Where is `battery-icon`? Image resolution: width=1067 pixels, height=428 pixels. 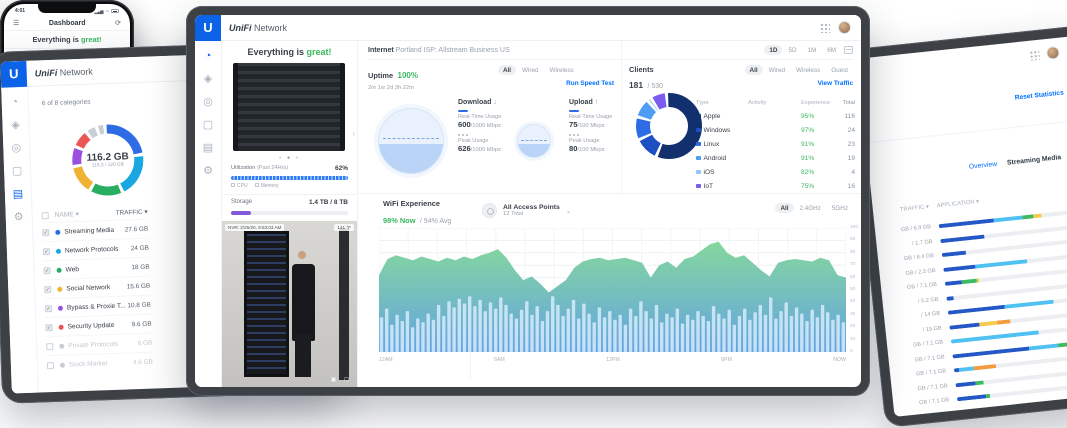
battery-icon is located at coordinates (115, 11).